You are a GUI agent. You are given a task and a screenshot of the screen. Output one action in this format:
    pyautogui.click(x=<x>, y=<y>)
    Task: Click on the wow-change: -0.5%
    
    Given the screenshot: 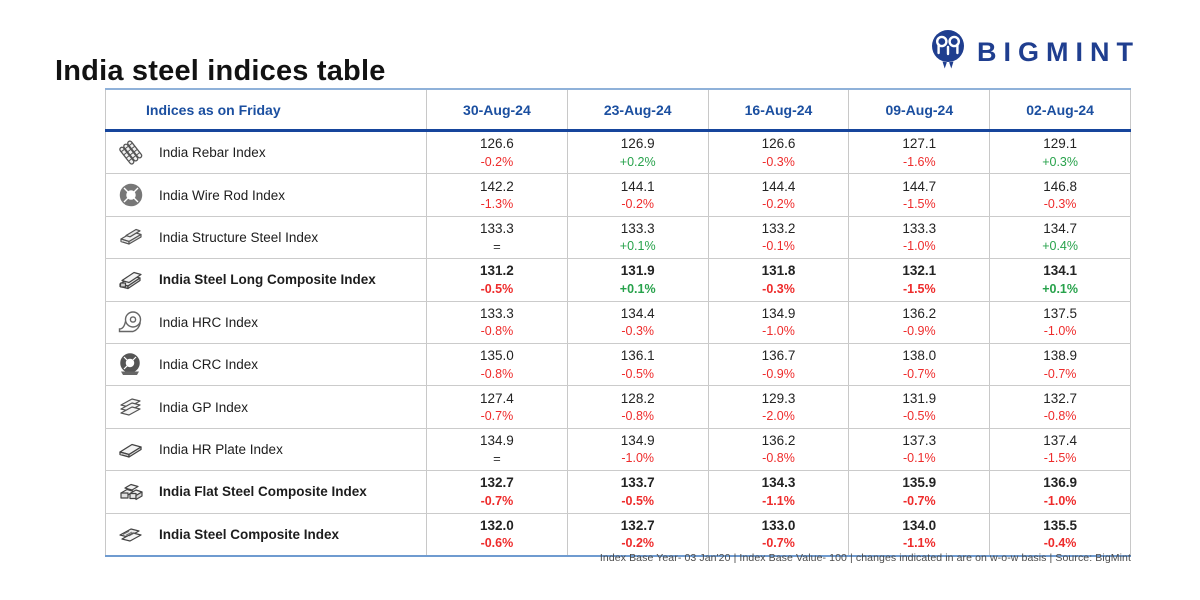 What is the action you would take?
    pyautogui.click(x=638, y=500)
    